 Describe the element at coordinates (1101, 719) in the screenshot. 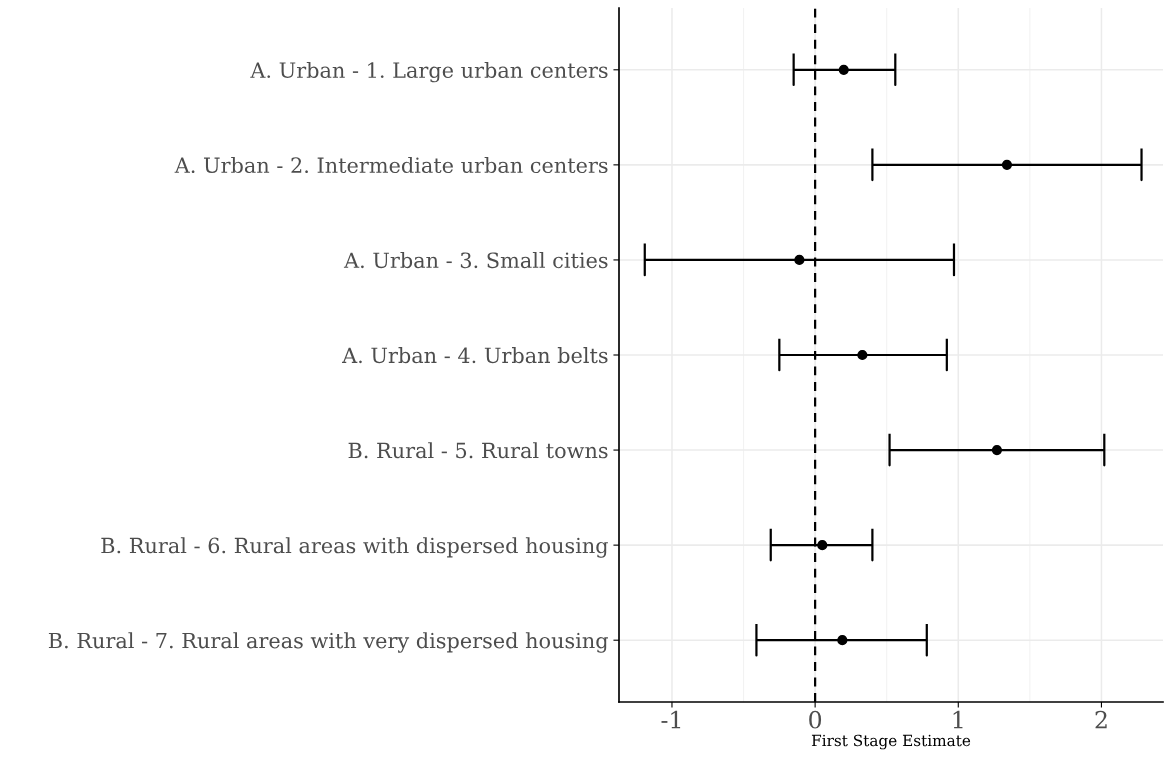

I see `x-tick-label: 2` at that location.